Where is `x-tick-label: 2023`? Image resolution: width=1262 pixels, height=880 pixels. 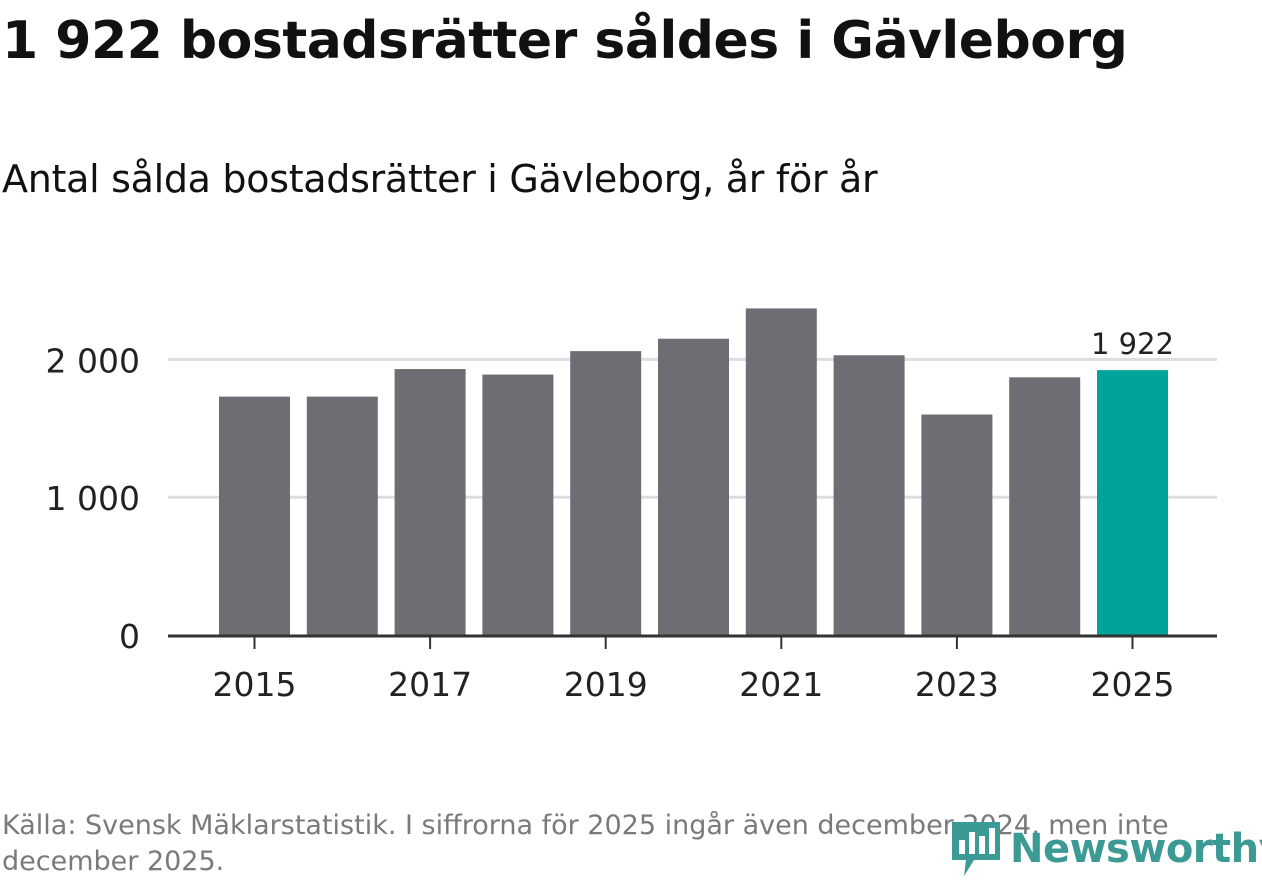
x-tick-label: 2023 is located at coordinates (957, 684).